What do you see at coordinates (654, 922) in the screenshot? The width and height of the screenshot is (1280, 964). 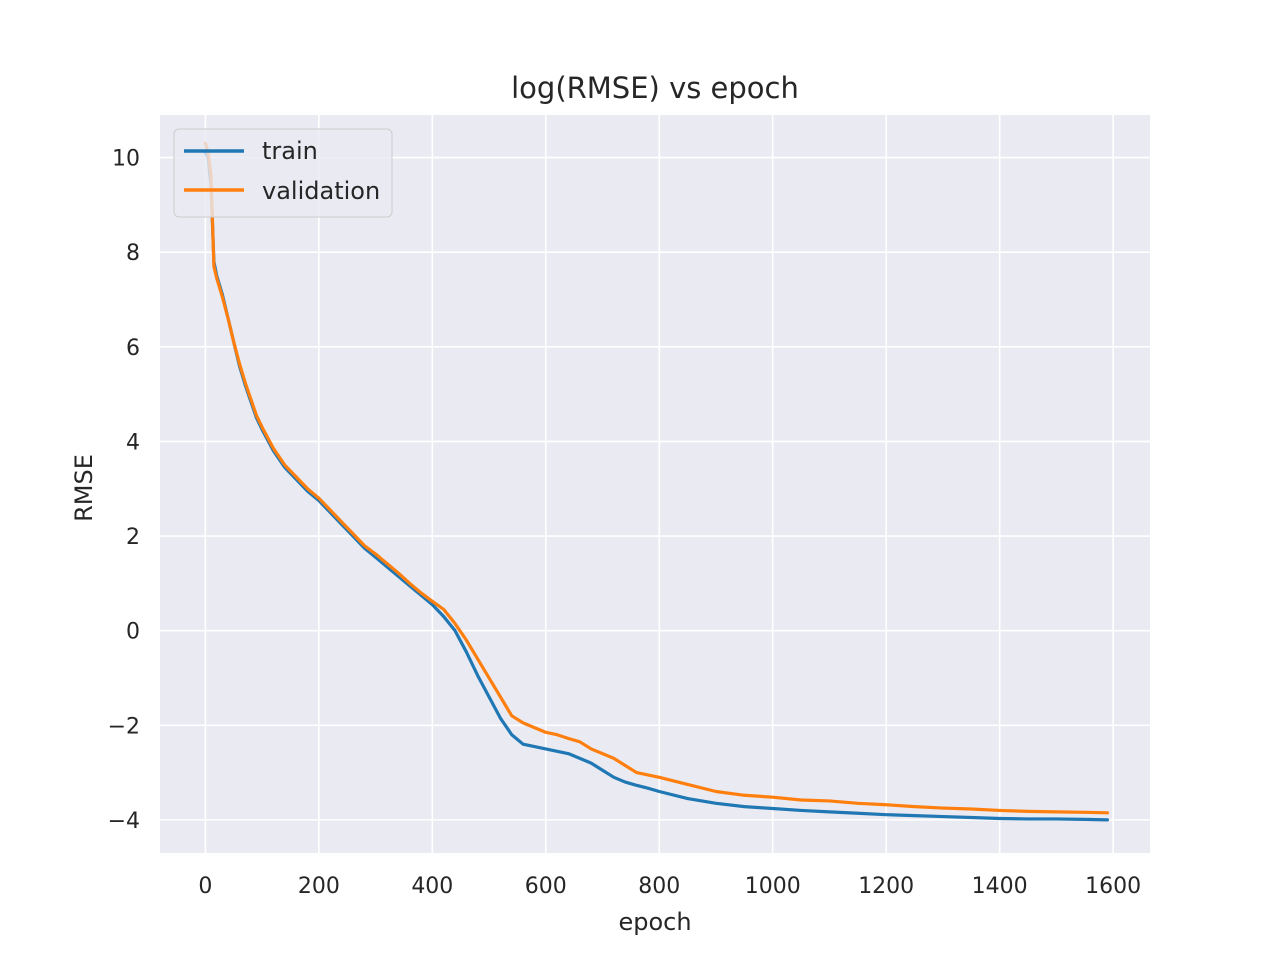 I see `x-axis-label: epoch` at bounding box center [654, 922].